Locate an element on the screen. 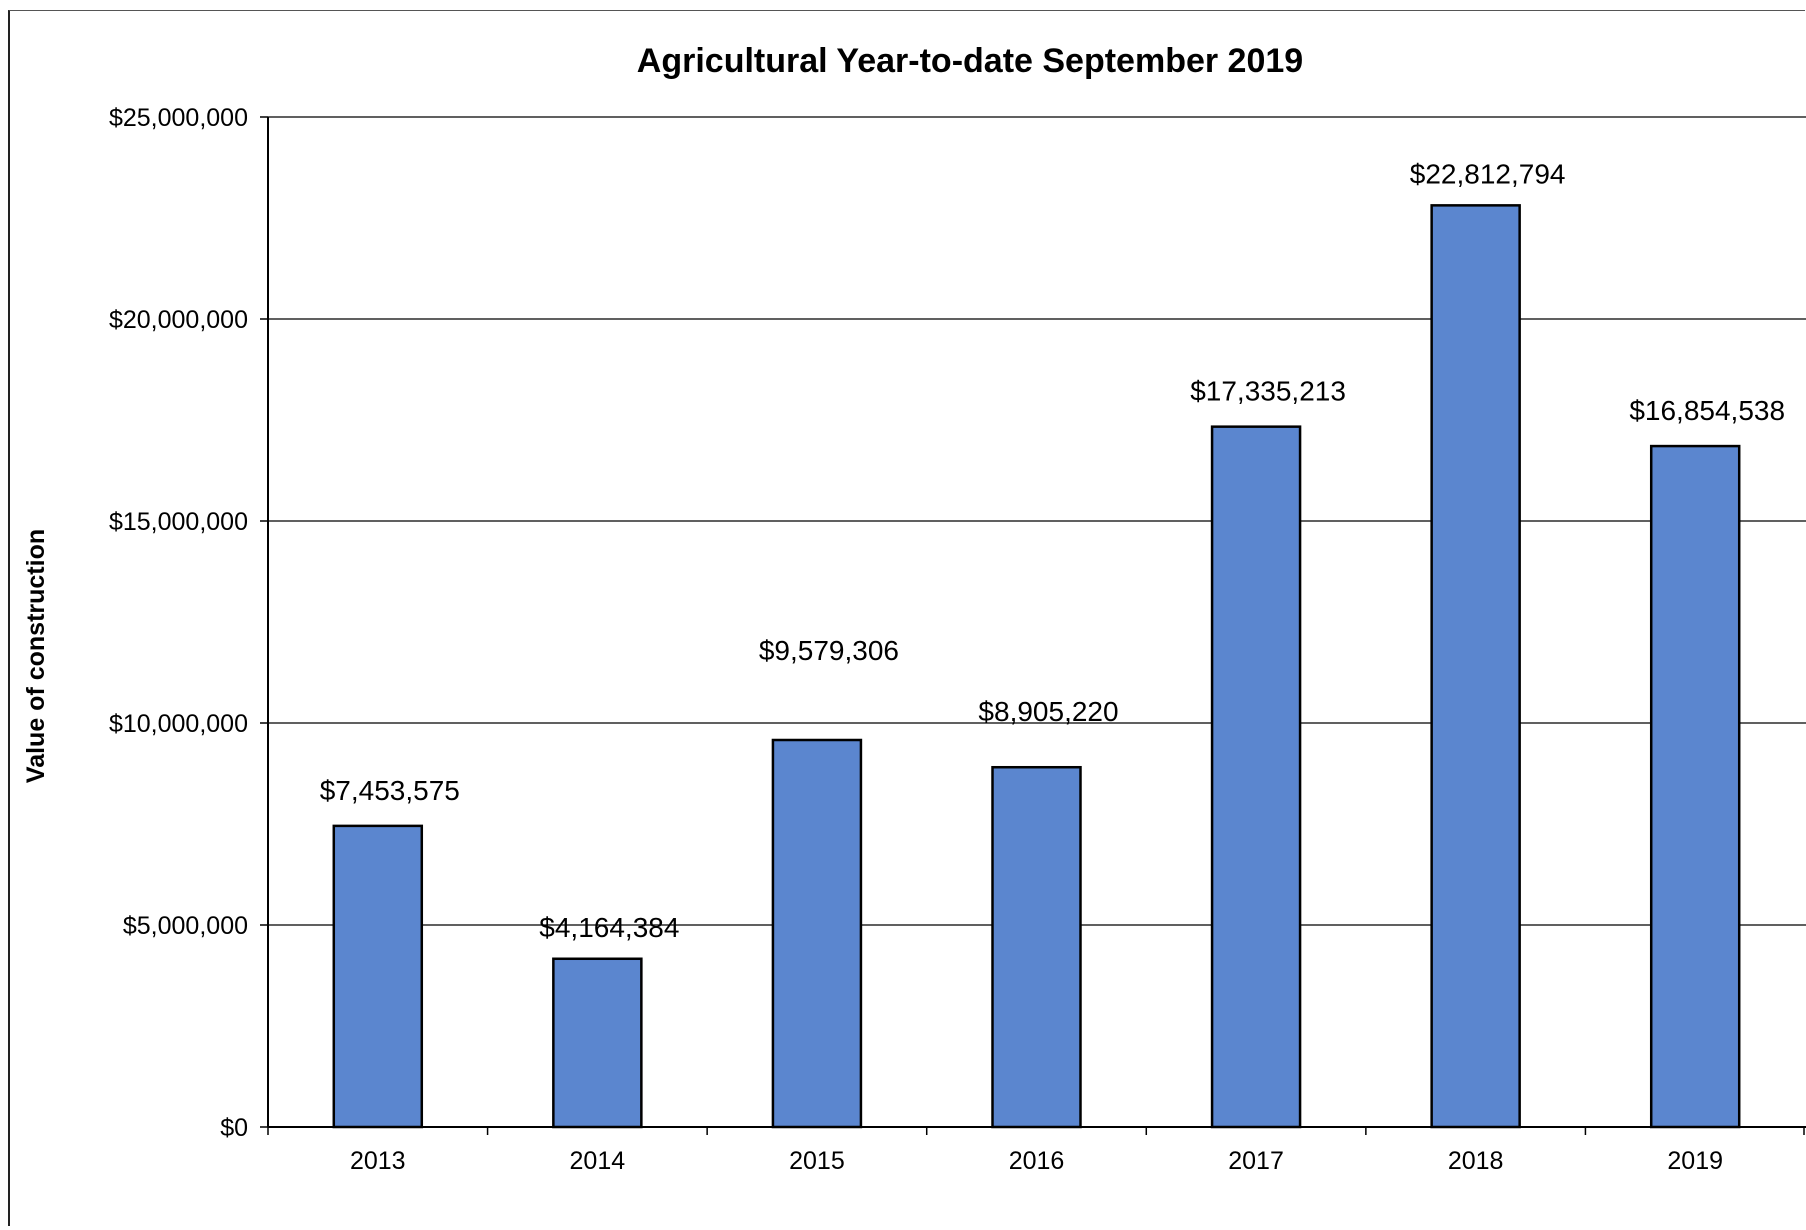 The image size is (1806, 1230). x-tick-label: 2014 is located at coordinates (598, 1161).